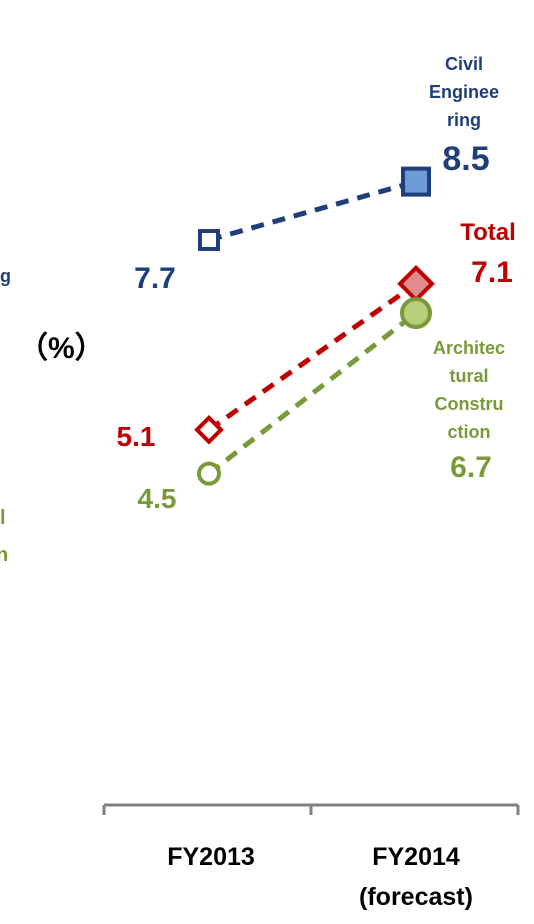  I want to click on arch-label-line-3: Constru, so click(469, 404).